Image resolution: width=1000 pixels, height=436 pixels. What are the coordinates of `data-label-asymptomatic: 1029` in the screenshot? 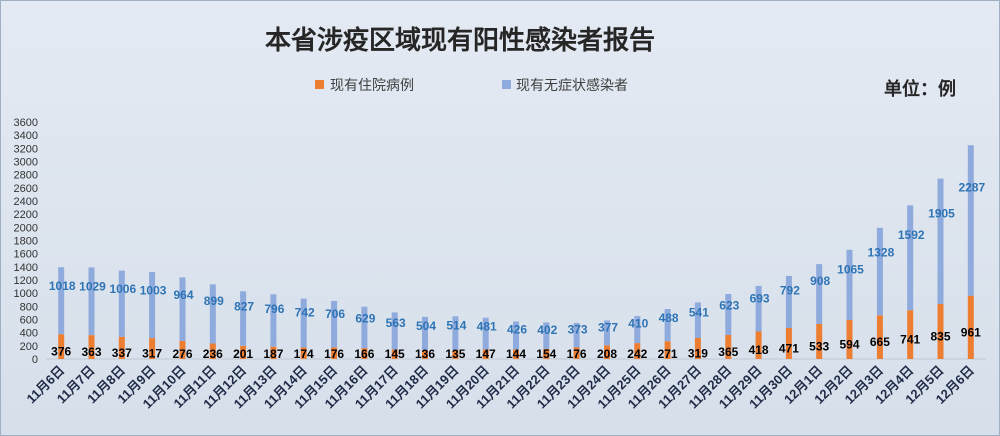 It's located at (92, 286).